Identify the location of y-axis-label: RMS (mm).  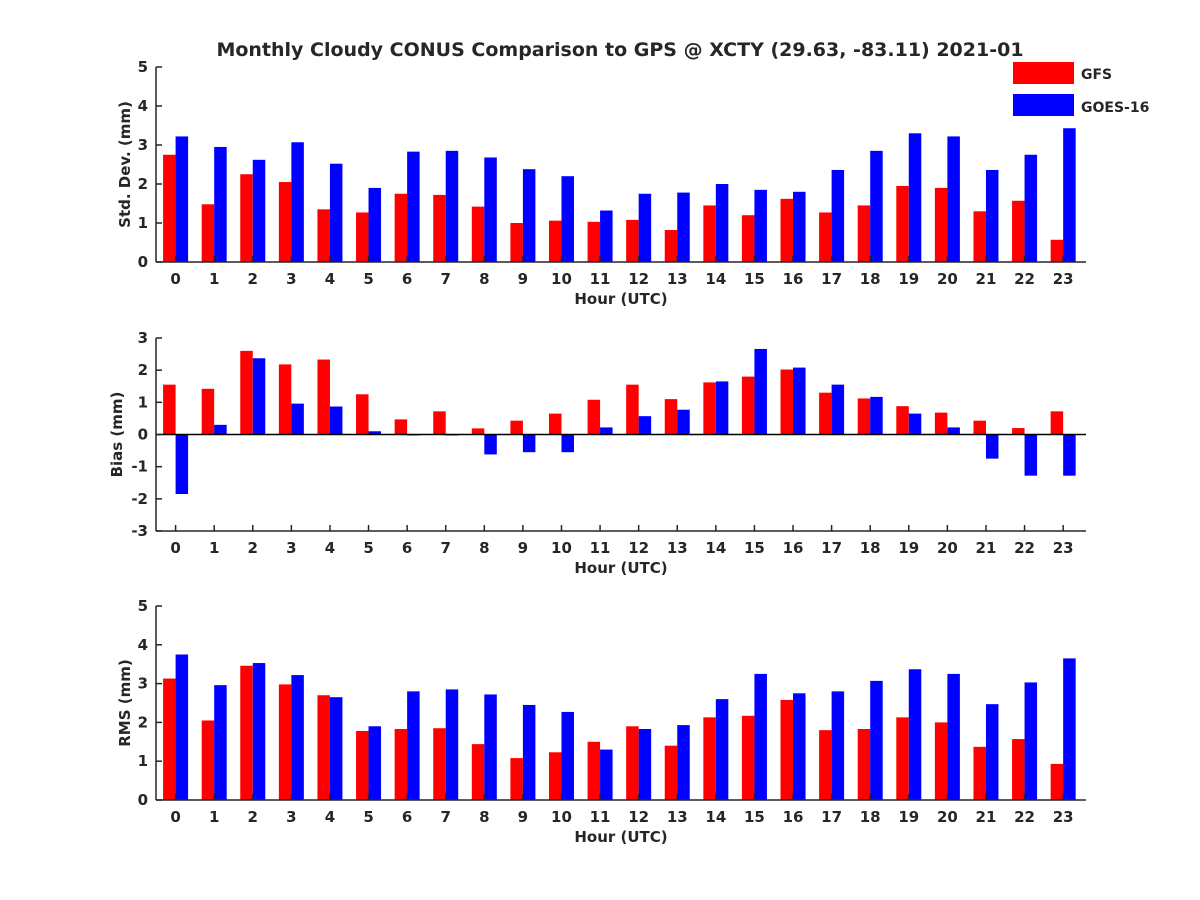
(125, 702).